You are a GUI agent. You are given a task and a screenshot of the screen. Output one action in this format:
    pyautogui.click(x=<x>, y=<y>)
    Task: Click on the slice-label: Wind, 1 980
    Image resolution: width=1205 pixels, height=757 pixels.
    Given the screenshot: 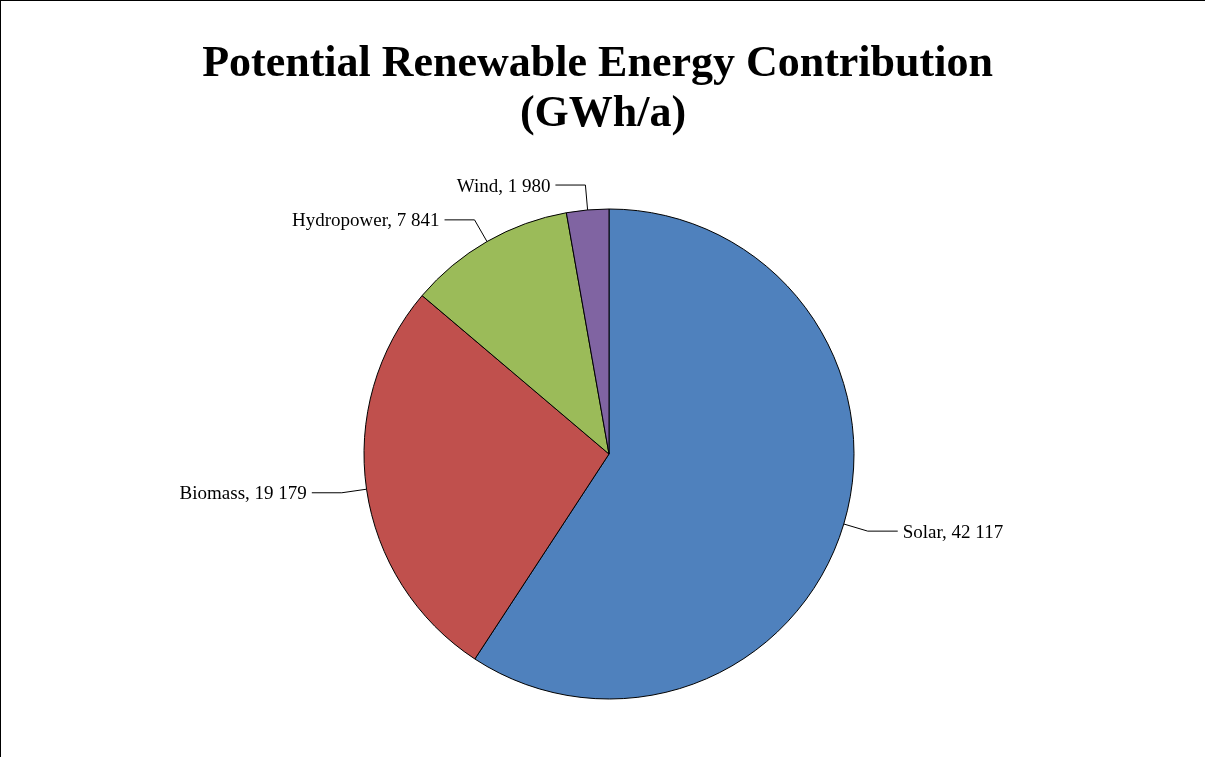 What is the action you would take?
    pyautogui.click(x=503, y=185)
    